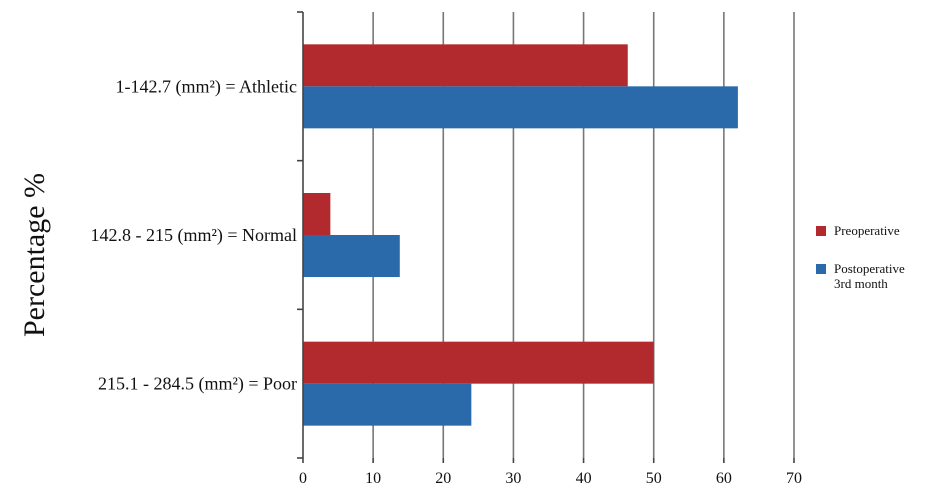 The width and height of the screenshot is (927, 492). I want to click on category-label: 1-142.7 (mm²) = Athletic, so click(206, 86).